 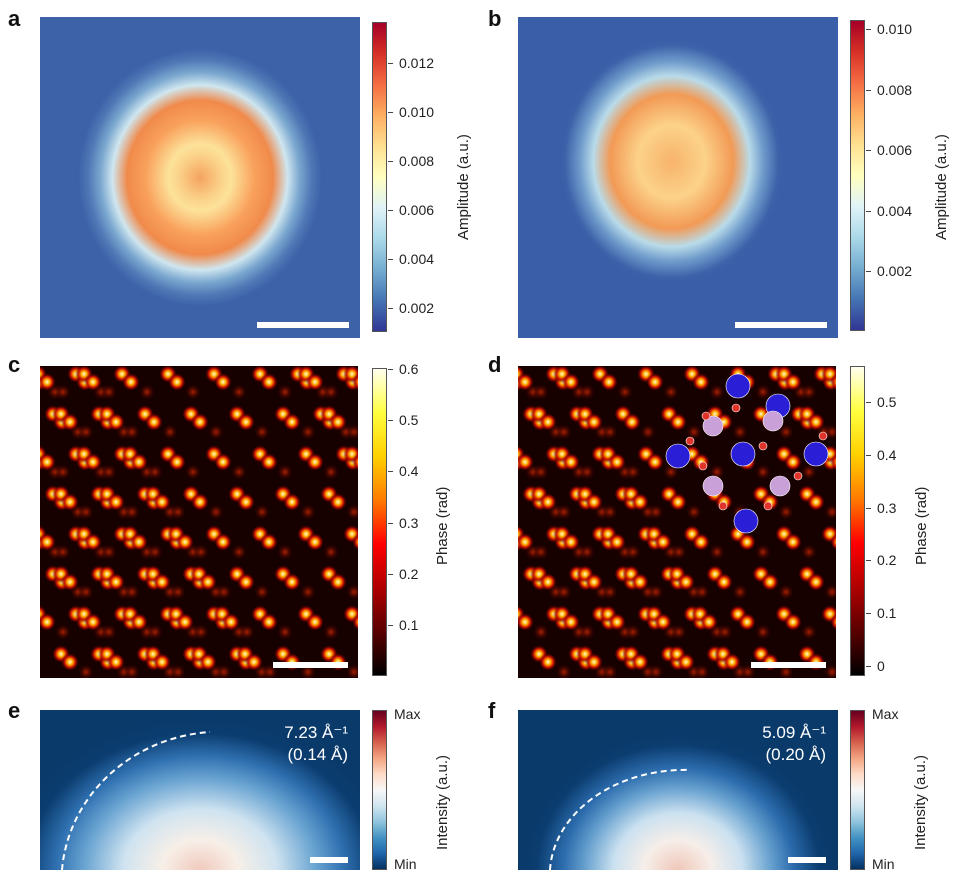 I want to click on light-atom, so click(x=780, y=486).